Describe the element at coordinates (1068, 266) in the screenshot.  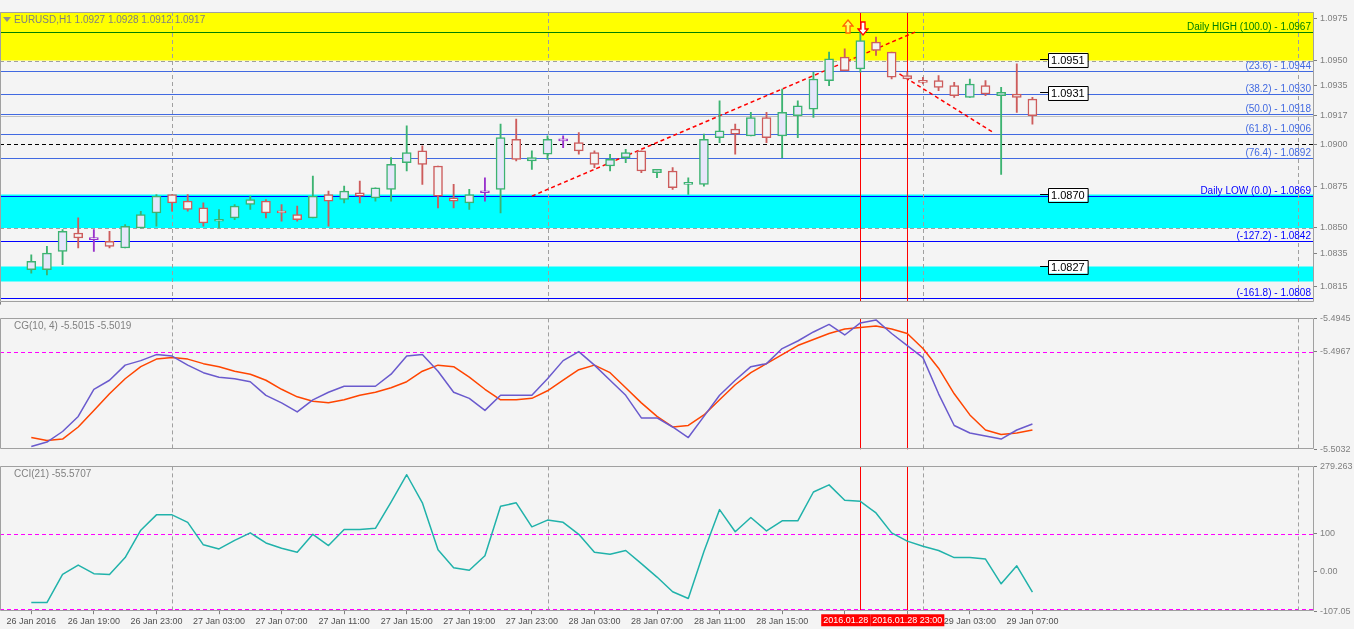
I see `annotation: 1.0827` at that location.